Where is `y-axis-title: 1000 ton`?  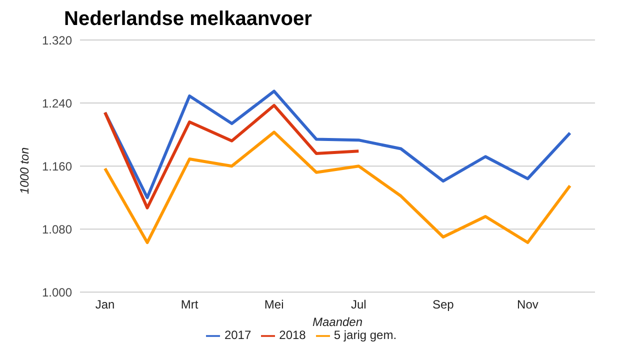
y-axis-title: 1000 ton is located at coordinates (24, 170).